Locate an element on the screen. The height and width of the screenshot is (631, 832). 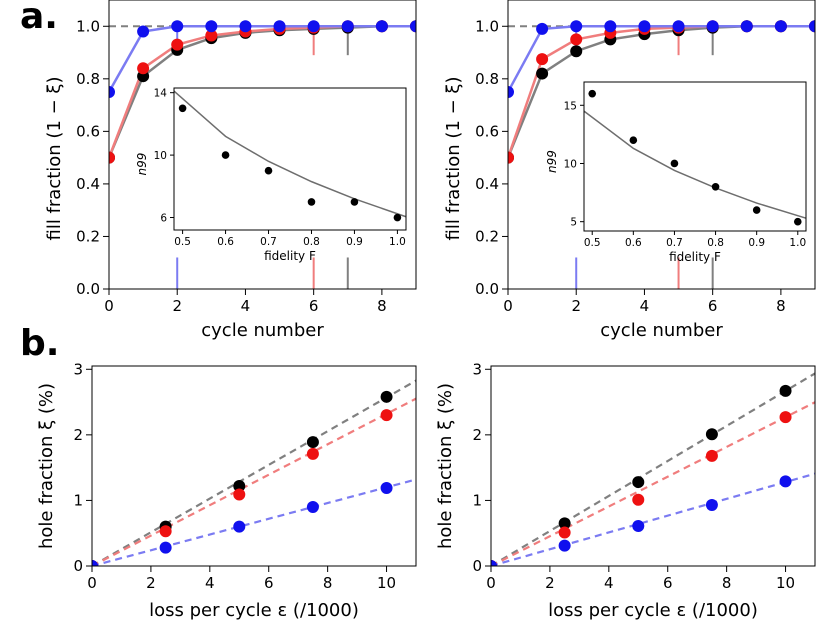
x-tick-label: 0.6 is located at coordinates (225, 242).